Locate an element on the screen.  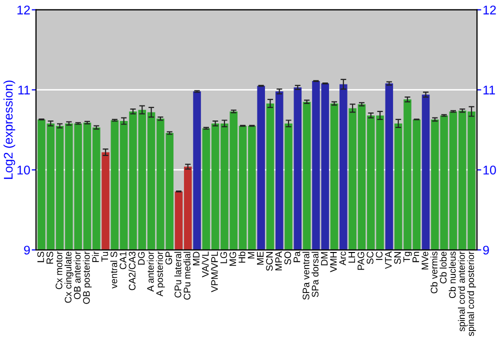
x-tick-label: LS is located at coordinates (40, 257).